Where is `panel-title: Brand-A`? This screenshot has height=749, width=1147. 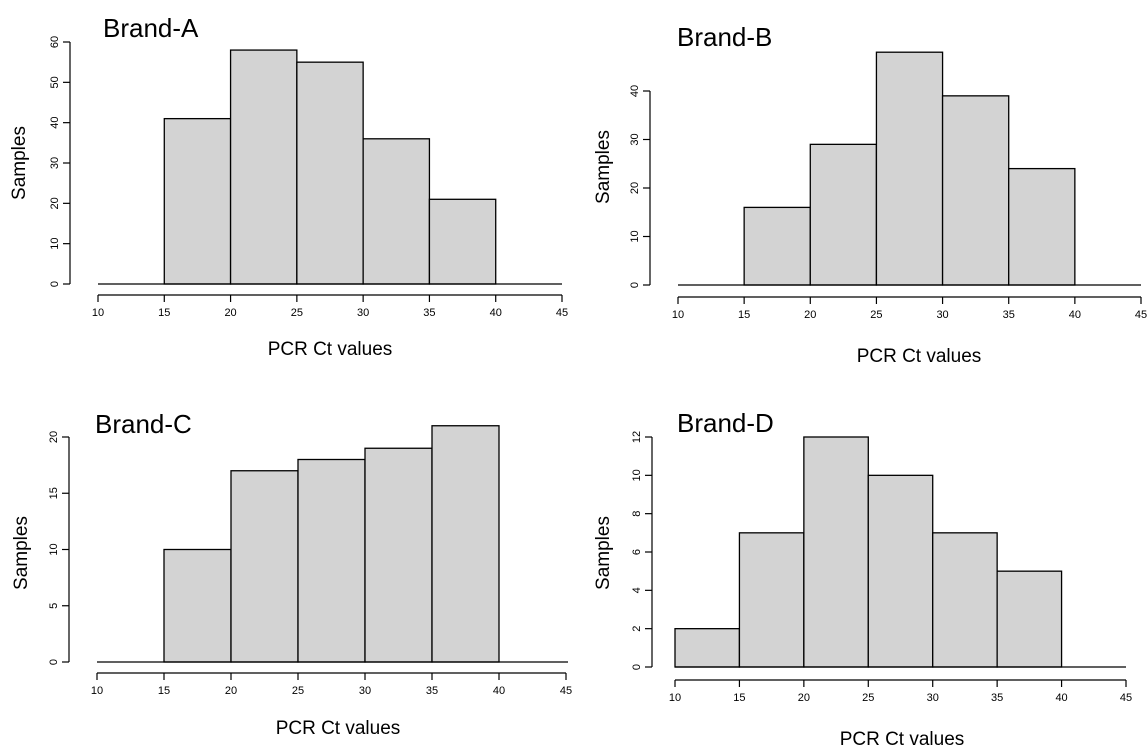
panel-title: Brand-A is located at coordinates (151, 28).